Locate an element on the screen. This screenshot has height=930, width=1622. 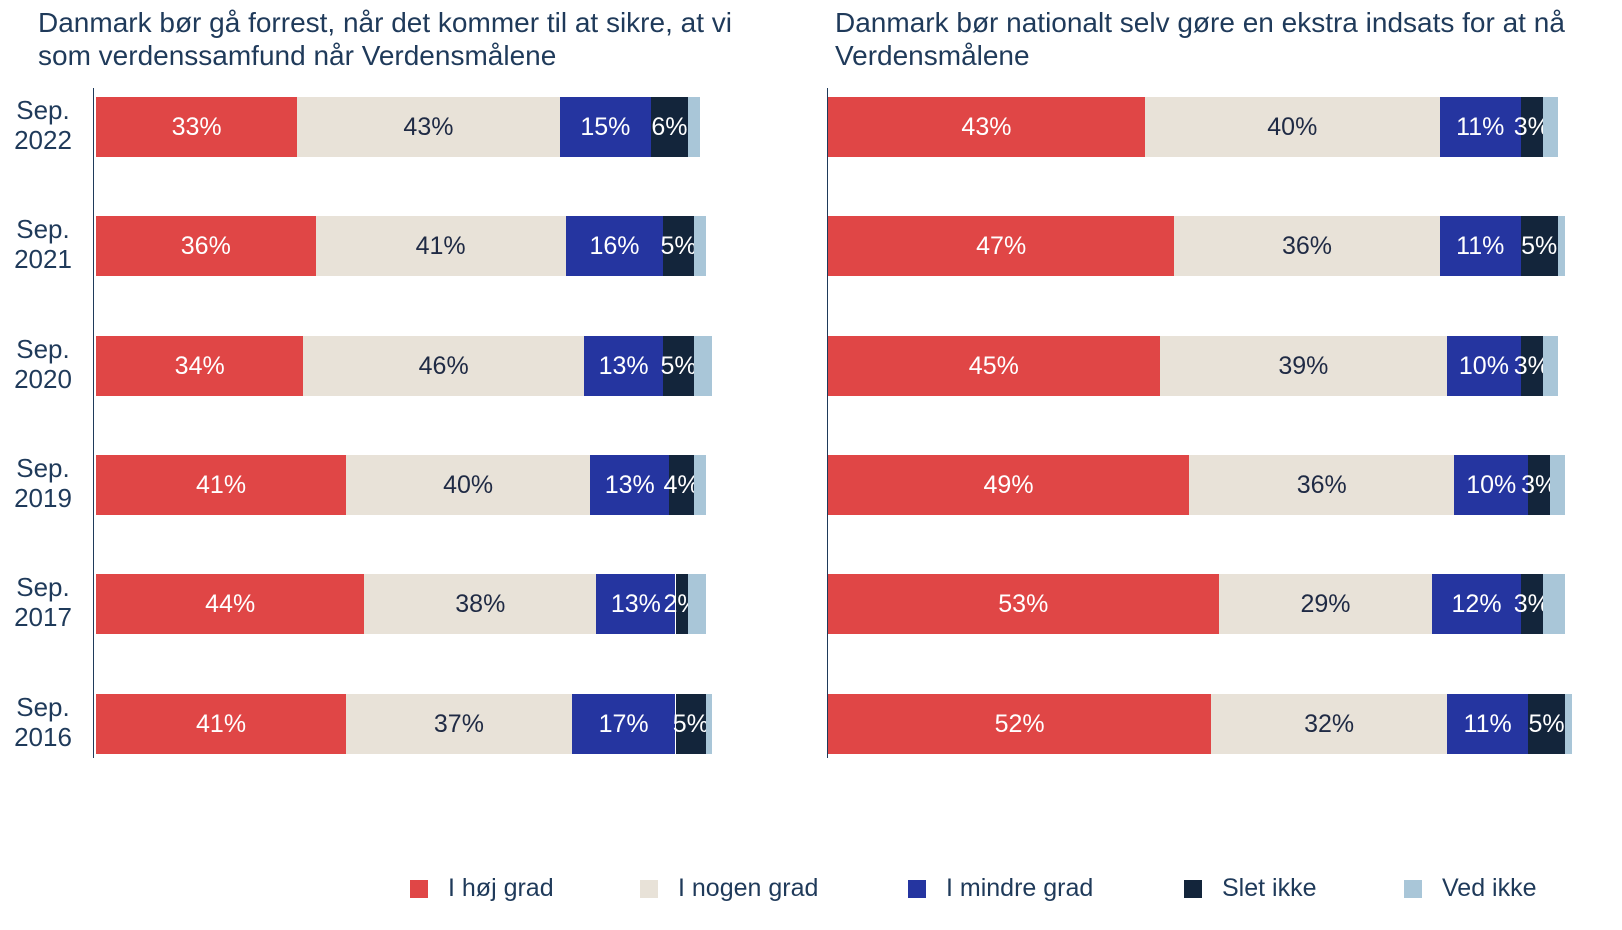
y-tick-label: Sep. 2021 is located at coordinates (43, 244).